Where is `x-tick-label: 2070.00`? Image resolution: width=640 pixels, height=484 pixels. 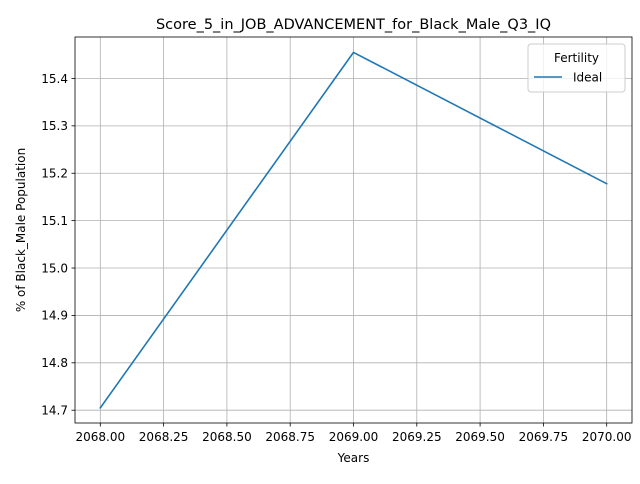 x-tick-label: 2070.00 is located at coordinates (607, 437).